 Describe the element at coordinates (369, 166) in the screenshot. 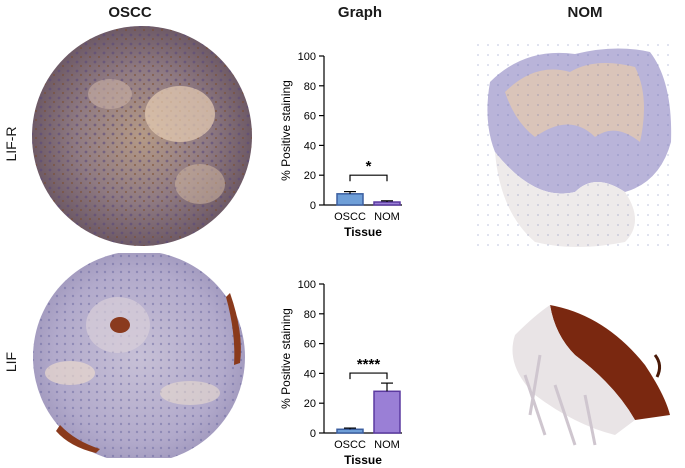

I see `significance-label: *` at that location.